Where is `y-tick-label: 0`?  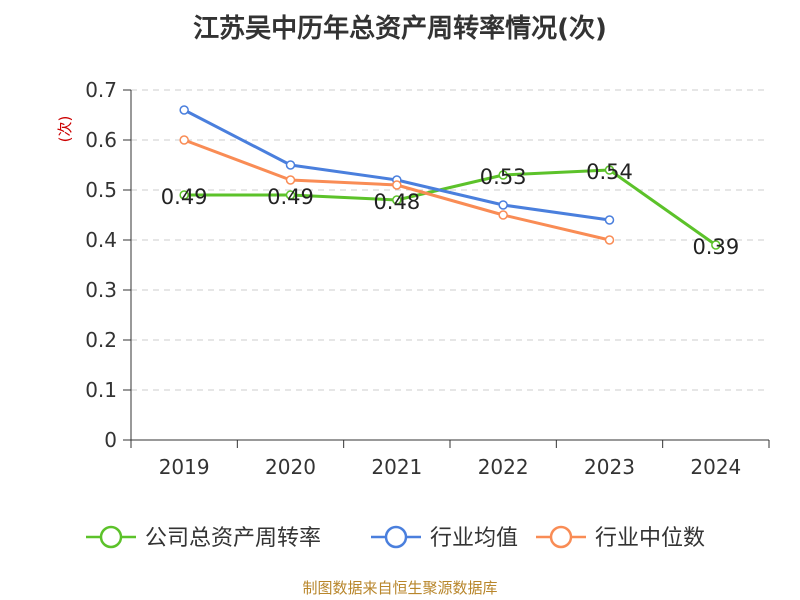 y-tick-label: 0 is located at coordinates (110, 440).